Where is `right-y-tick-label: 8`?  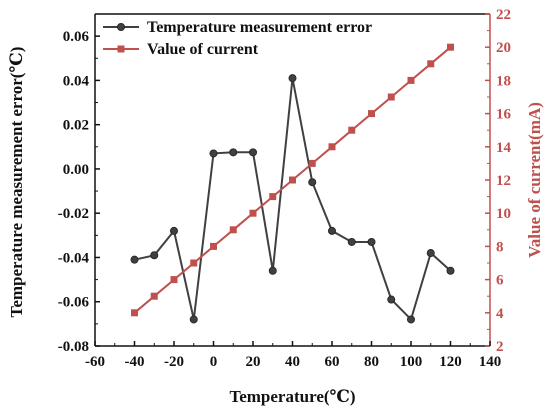 right-y-tick-label: 8 is located at coordinates (500, 247).